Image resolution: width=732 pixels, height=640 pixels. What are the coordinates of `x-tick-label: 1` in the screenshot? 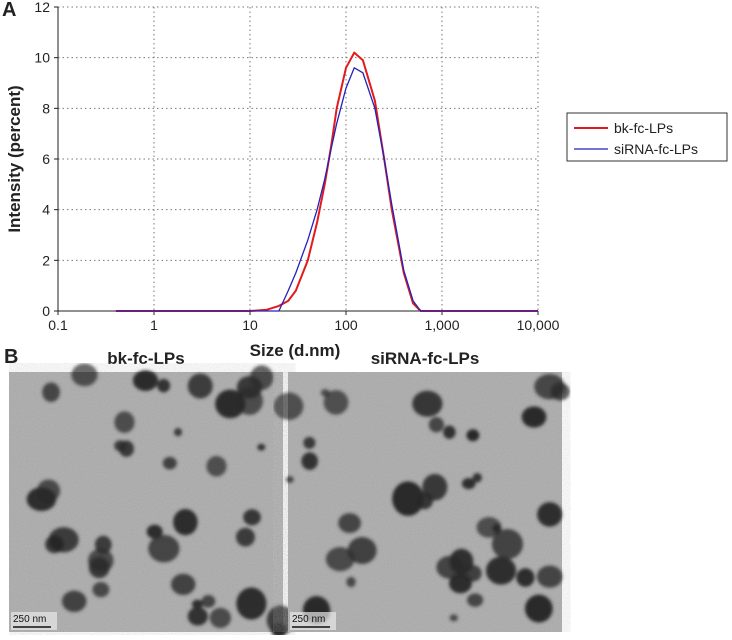 It's located at (154, 325).